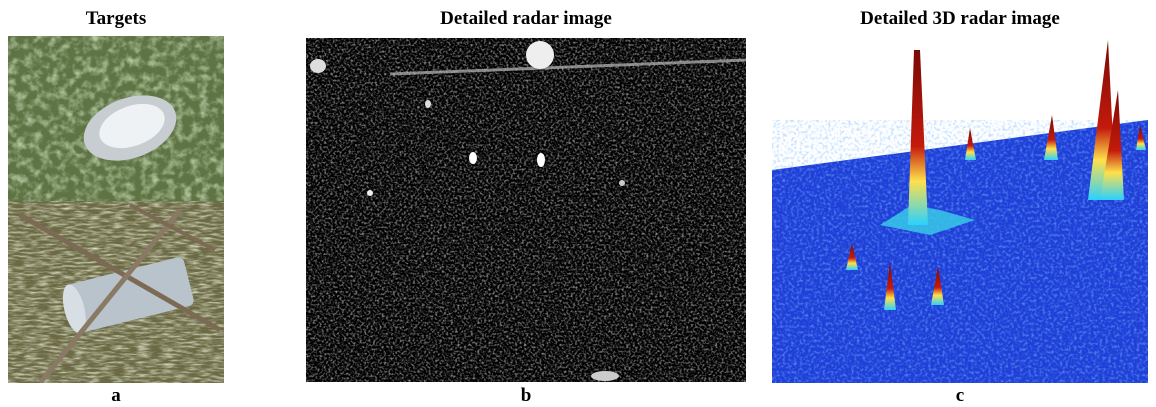 Image resolution: width=1156 pixels, height=407 pixels. What do you see at coordinates (960, 395) in the screenshot?
I see `panel-label: c` at bounding box center [960, 395].